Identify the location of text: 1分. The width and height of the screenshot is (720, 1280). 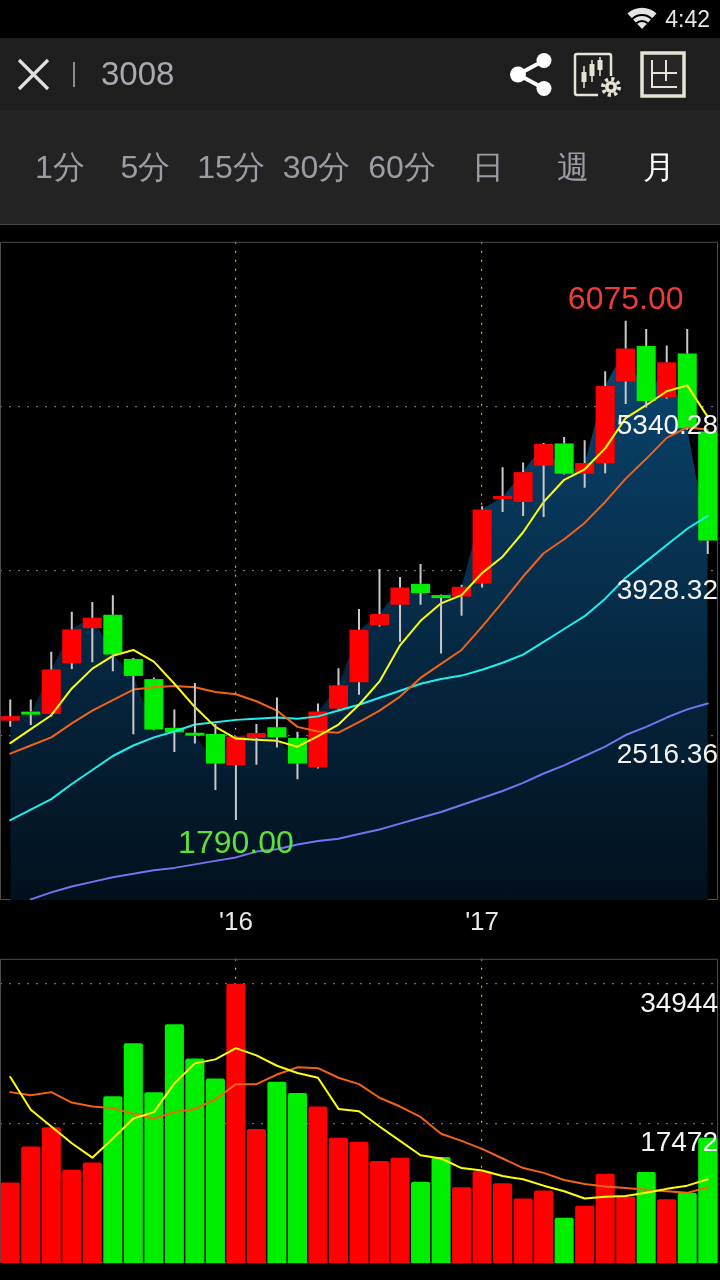
(60, 167).